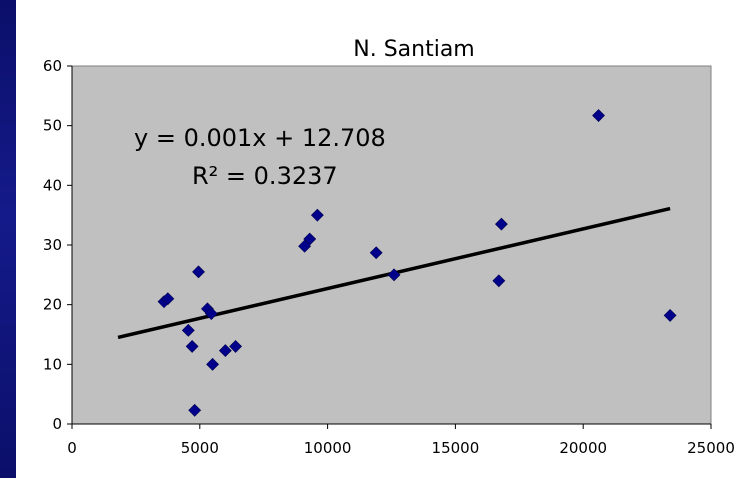  I want to click on x-tick-label: 5000, so click(200, 448).